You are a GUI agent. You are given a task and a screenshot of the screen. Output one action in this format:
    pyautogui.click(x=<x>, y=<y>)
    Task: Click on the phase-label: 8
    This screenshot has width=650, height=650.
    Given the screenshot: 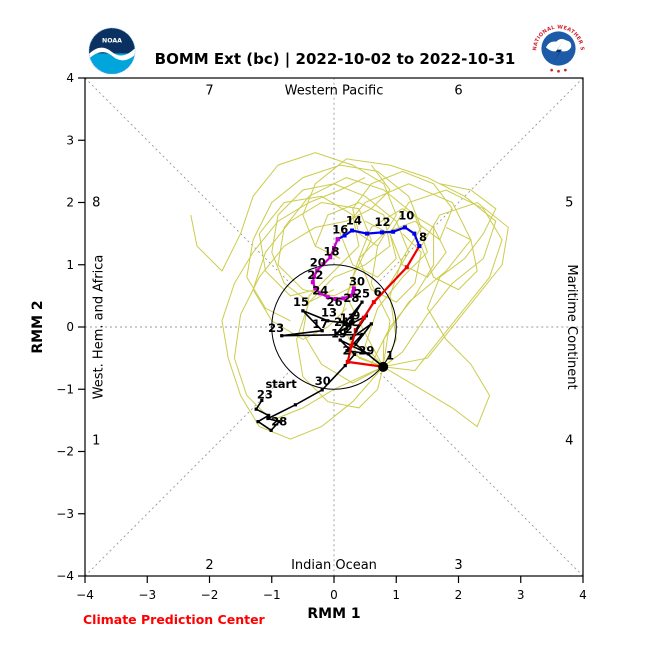 What is the action you would take?
    pyautogui.click(x=96, y=203)
    